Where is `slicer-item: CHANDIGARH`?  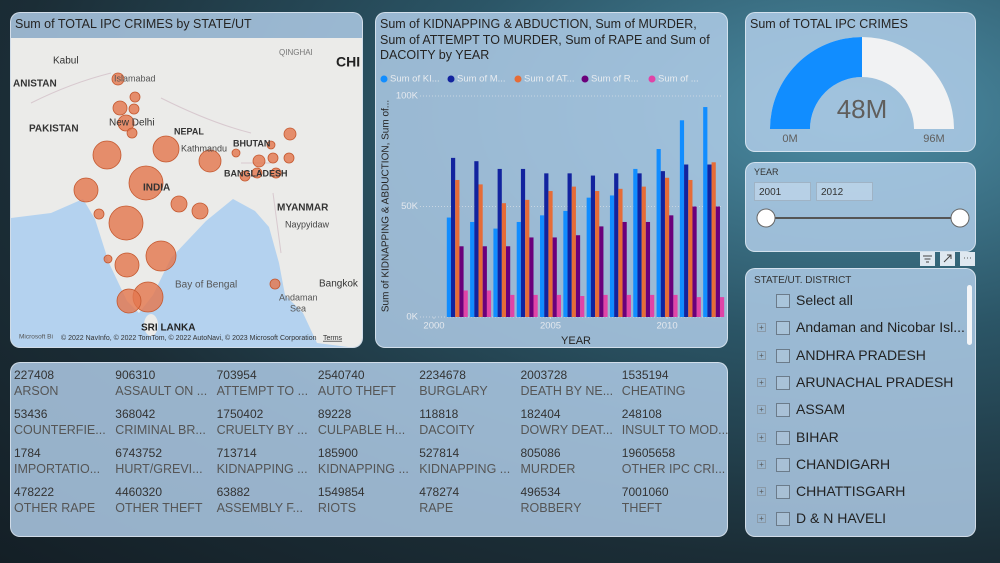 slicer-item: CHANDIGARH is located at coordinates (843, 463).